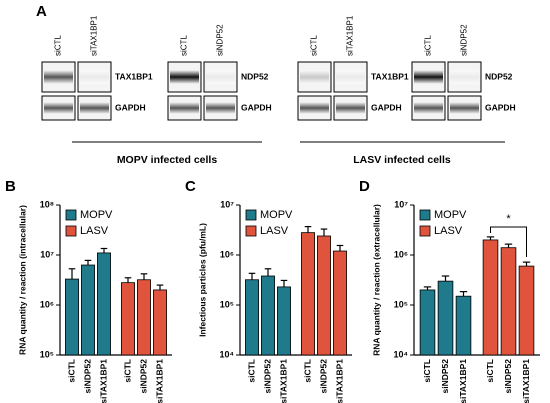  What do you see at coordinates (508, 219) in the screenshot?
I see `annotation: *` at bounding box center [508, 219].